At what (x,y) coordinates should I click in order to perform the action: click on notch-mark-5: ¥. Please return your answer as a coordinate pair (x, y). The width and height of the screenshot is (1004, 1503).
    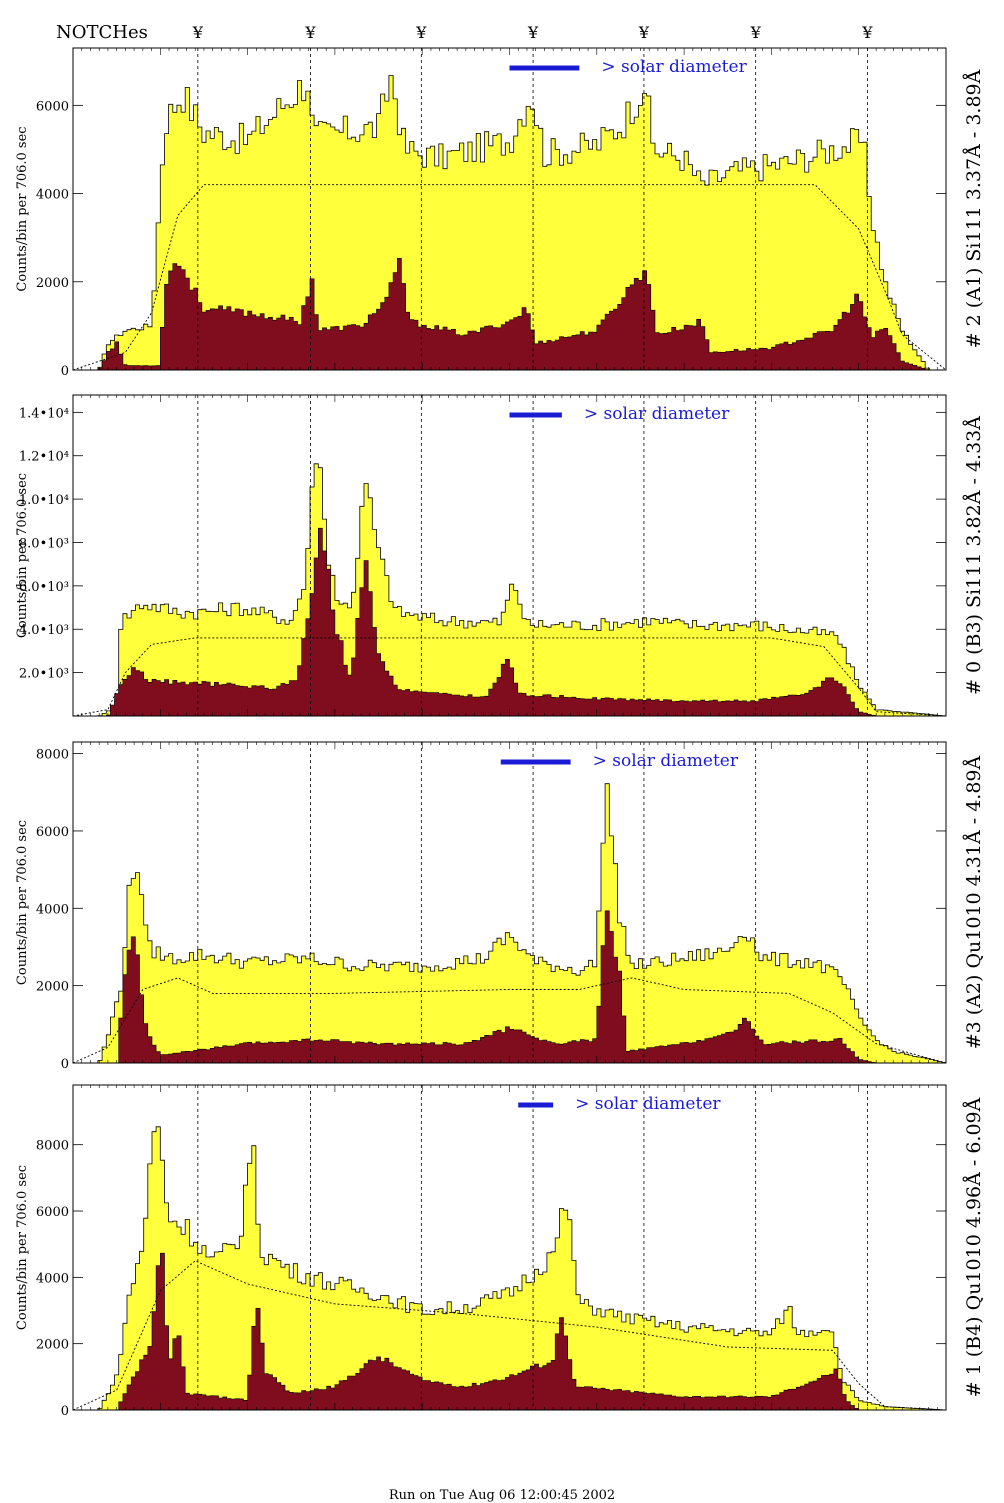
    Looking at the image, I should click on (644, 32).